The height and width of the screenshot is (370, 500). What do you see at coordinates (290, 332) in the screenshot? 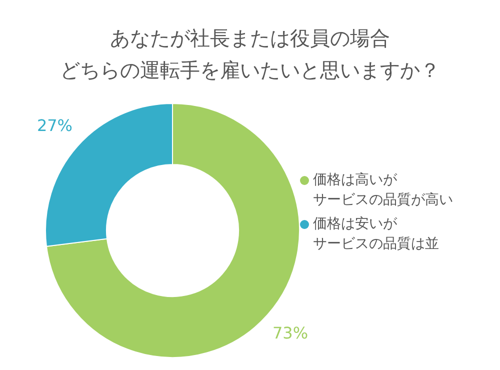
I see `data-label: 73%` at bounding box center [290, 332].